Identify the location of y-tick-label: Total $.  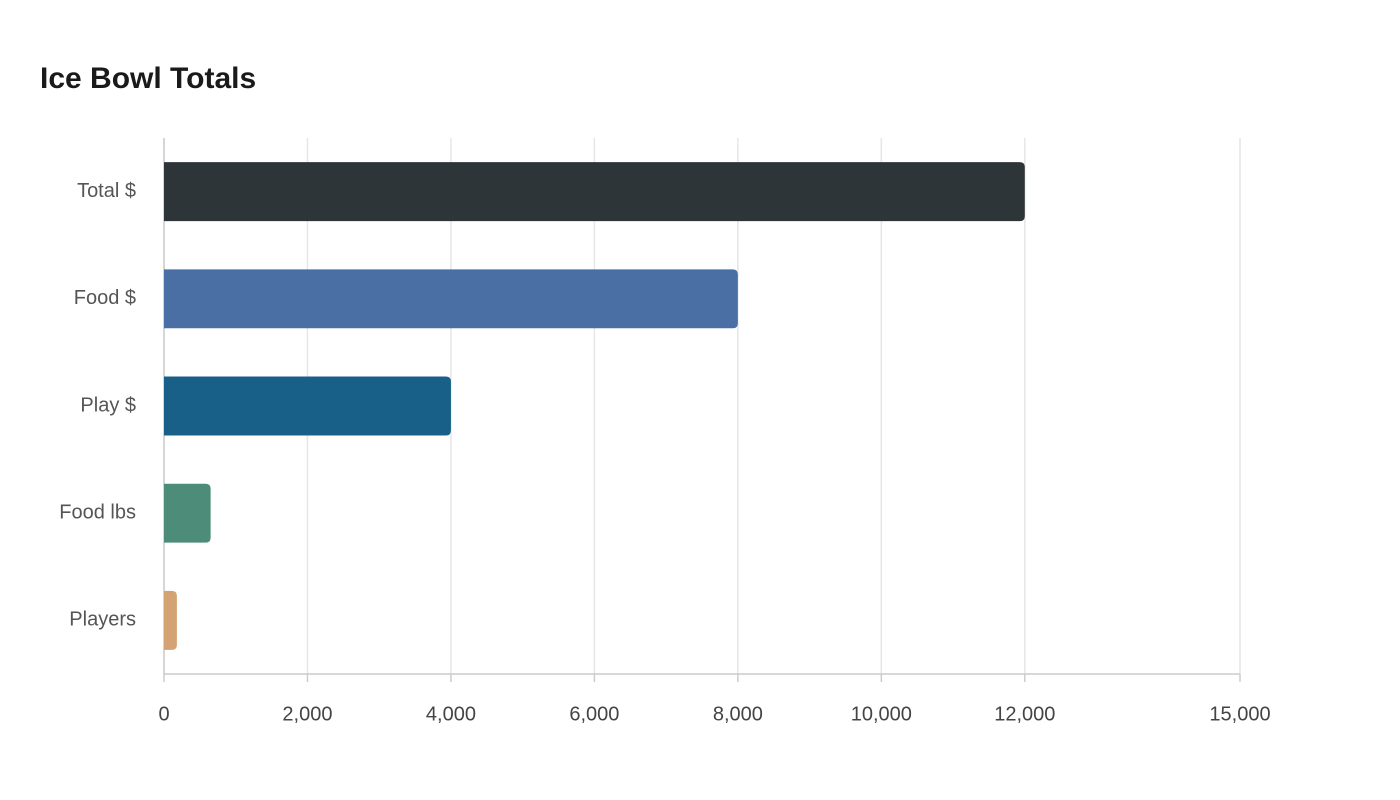
(106, 191).